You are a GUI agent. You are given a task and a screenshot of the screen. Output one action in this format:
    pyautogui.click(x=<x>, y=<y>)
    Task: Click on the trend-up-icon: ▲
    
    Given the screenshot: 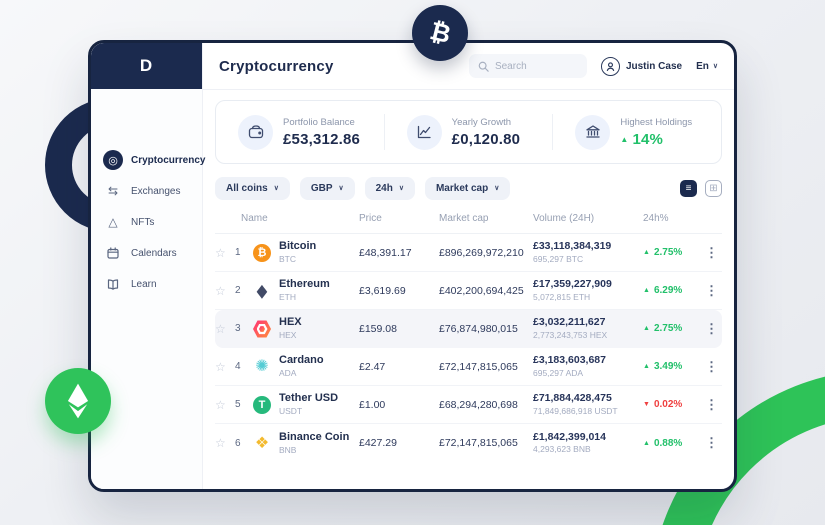 What is the action you would take?
    pyautogui.click(x=624, y=139)
    